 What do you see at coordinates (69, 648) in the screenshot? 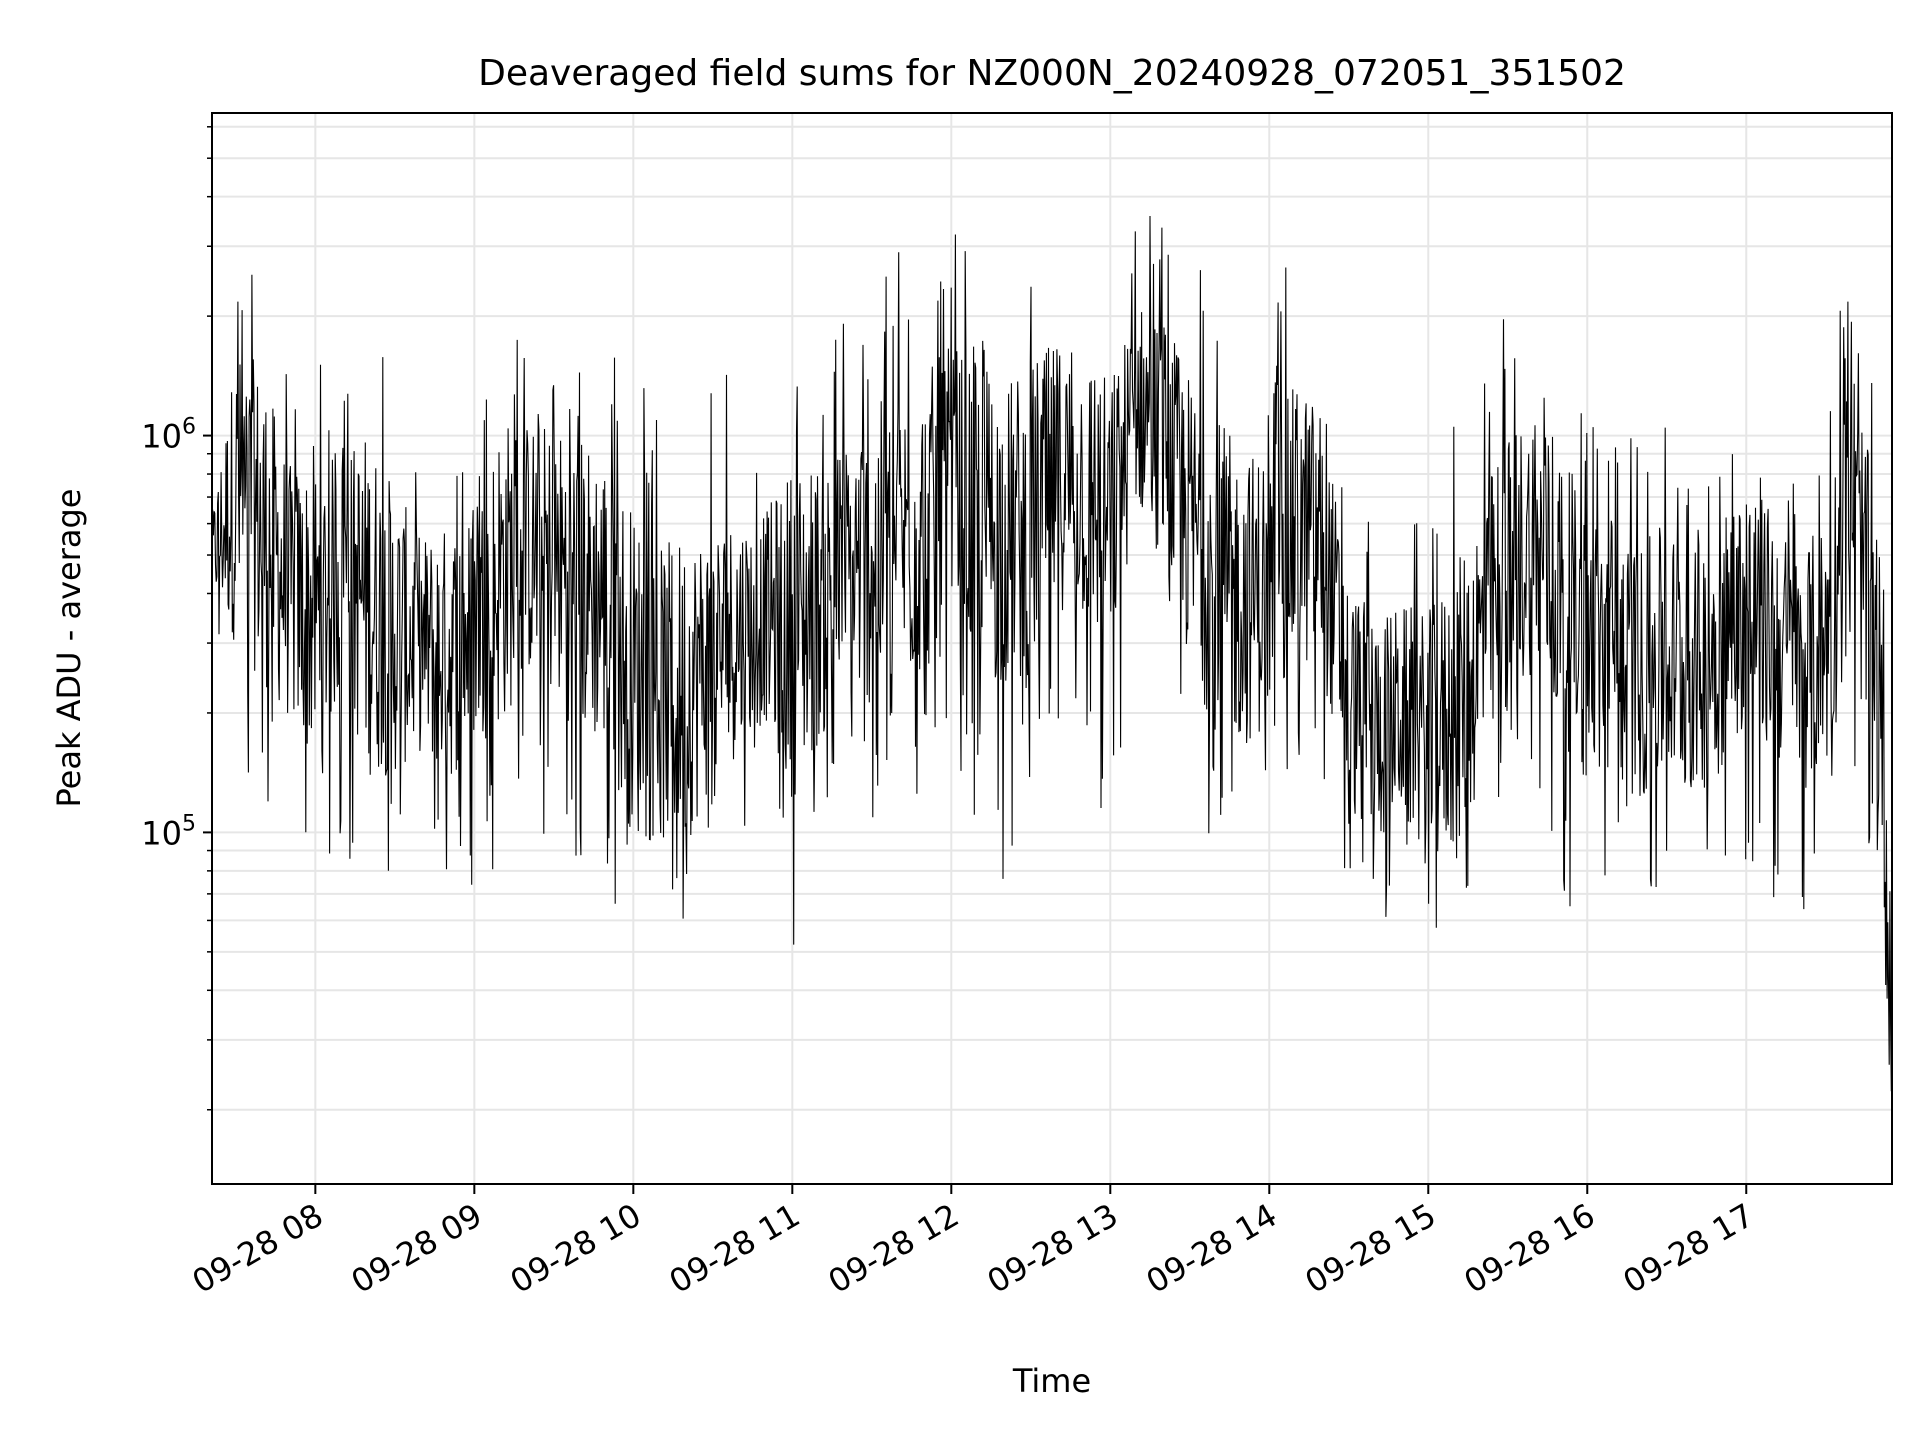
I see `y-axis-label: Peak ADU - average` at bounding box center [69, 648].